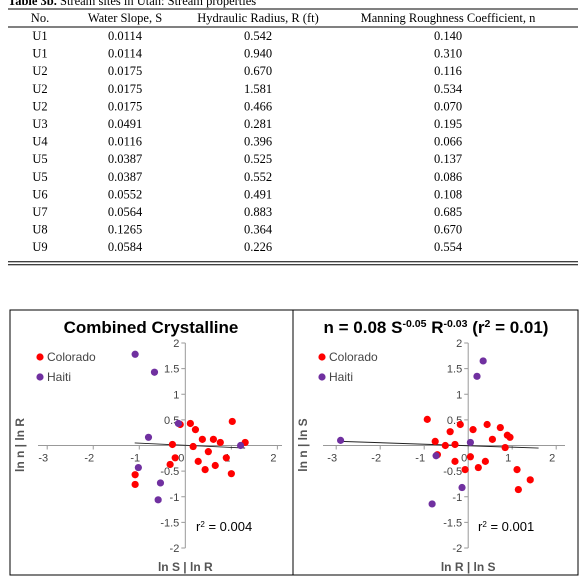 This screenshot has height=576, width=586. Describe the element at coordinates (39, 124) in the screenshot. I see `table-cell: U3` at that location.